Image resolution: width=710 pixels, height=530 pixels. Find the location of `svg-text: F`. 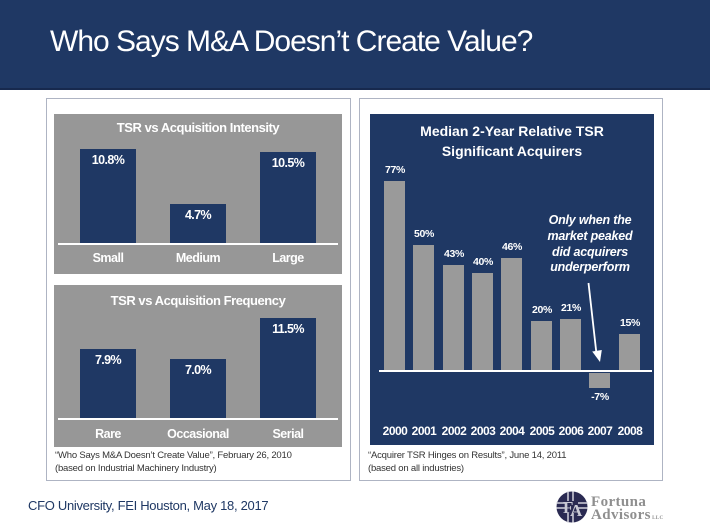

svg-text: F is located at coordinates (568, 507).